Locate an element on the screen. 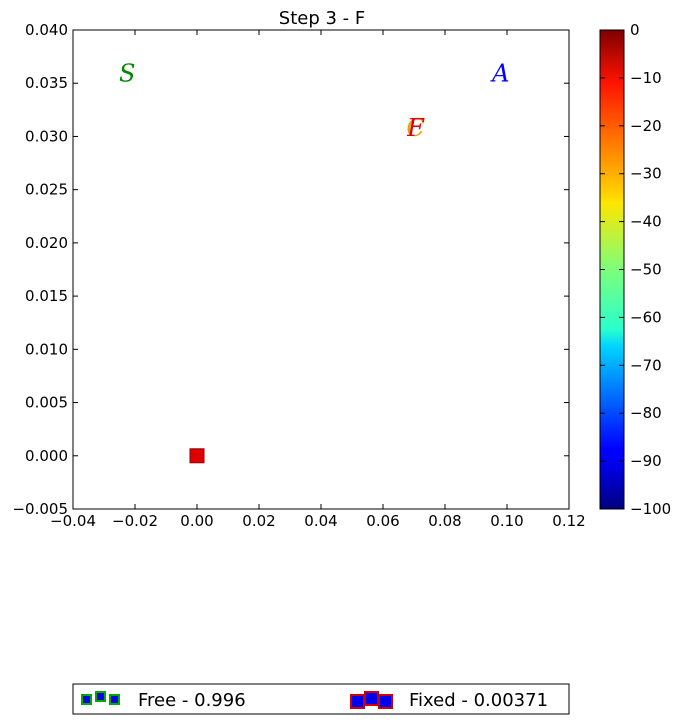 The image size is (683, 724). annotation-labels: S A CF is located at coordinates (314, 101).